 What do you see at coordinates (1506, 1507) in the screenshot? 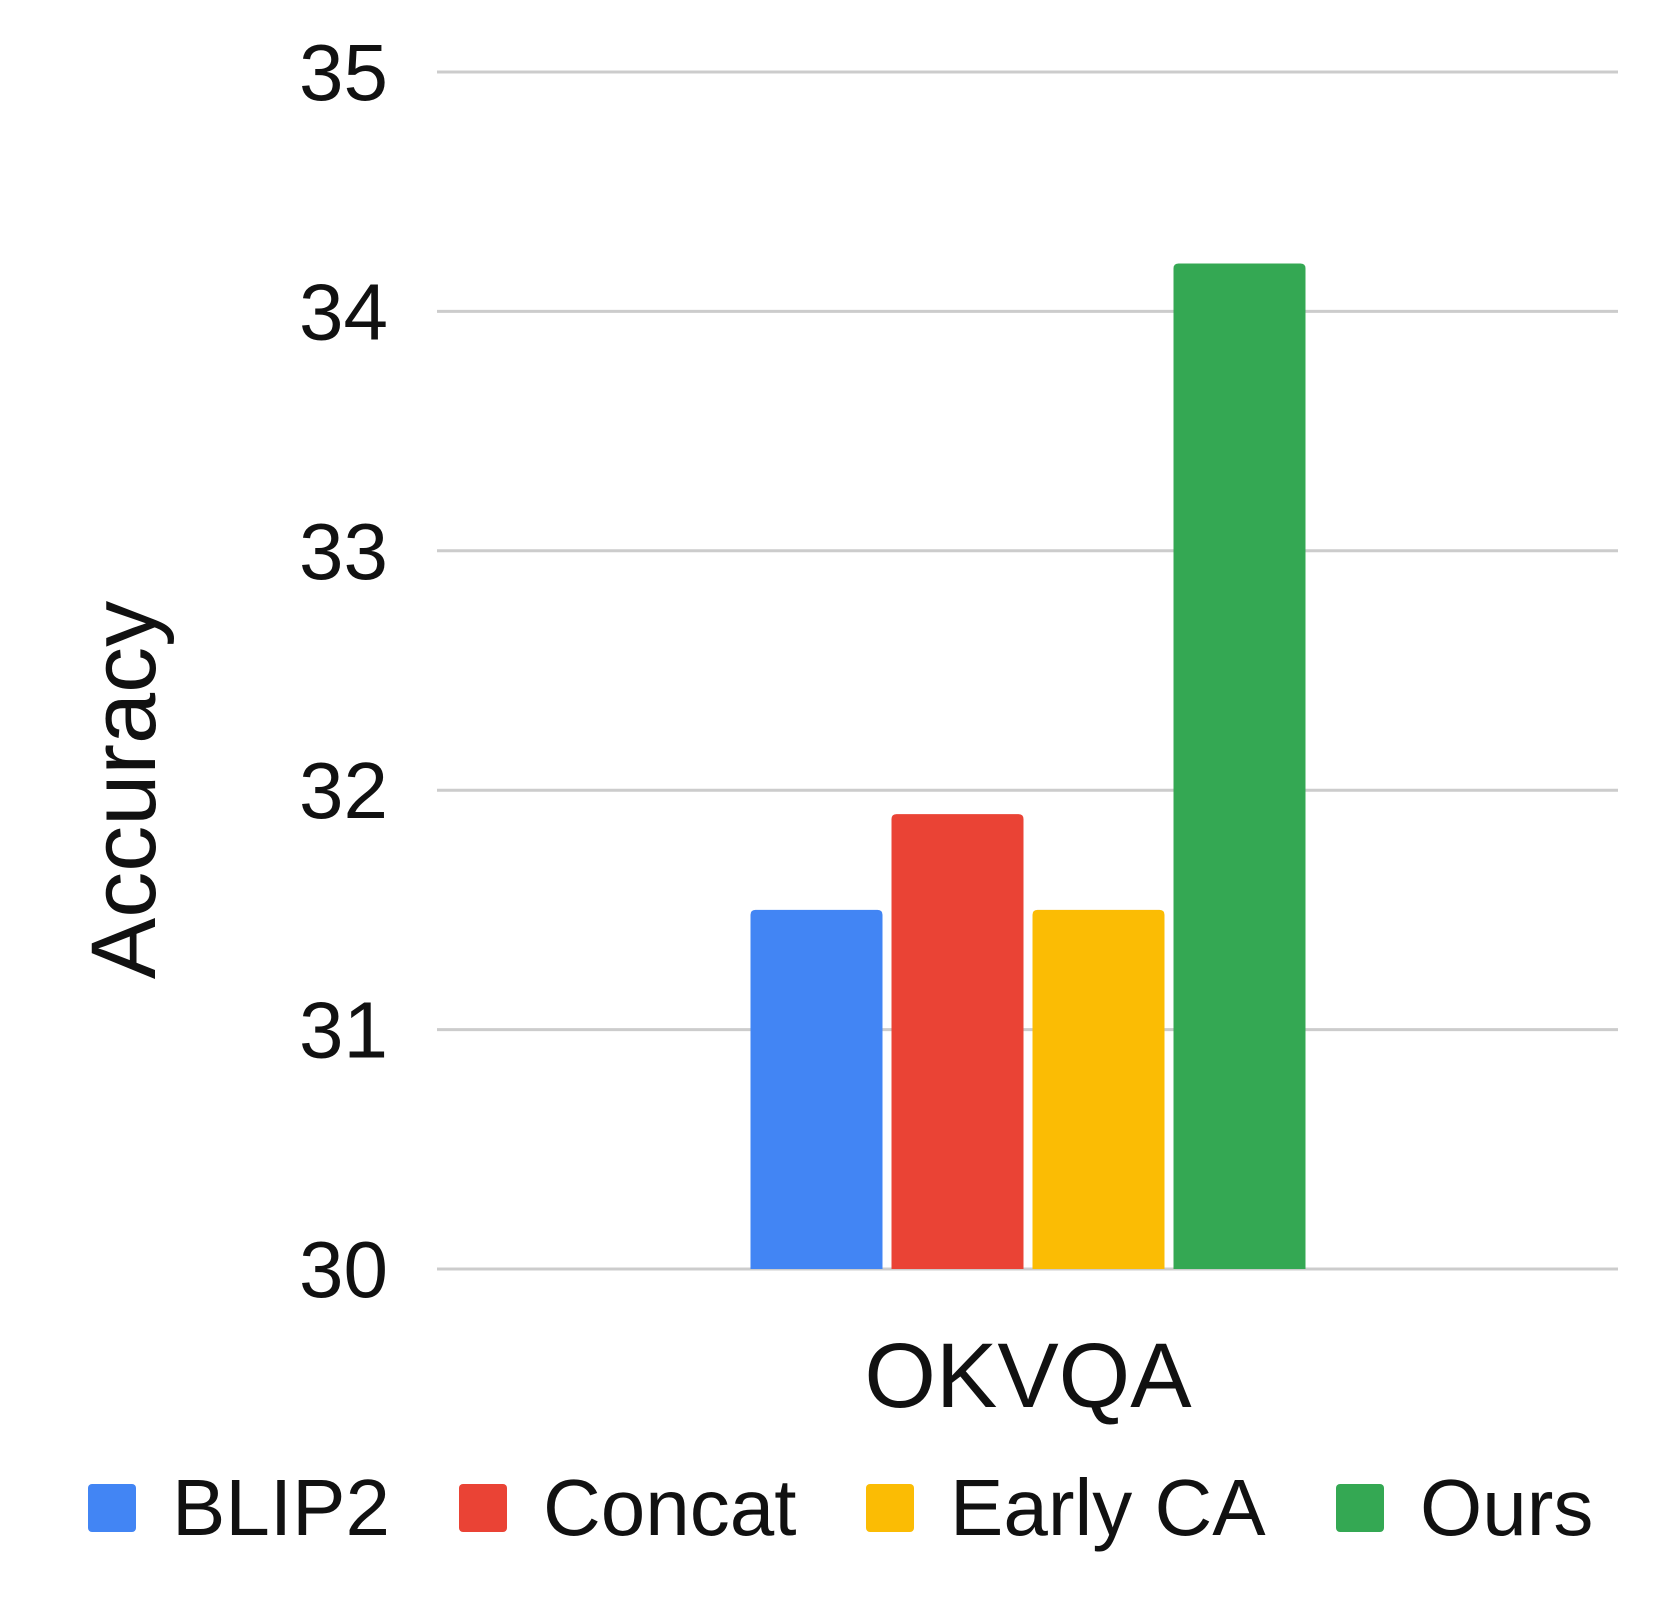
I see `legend-label: Ours` at bounding box center [1506, 1507].